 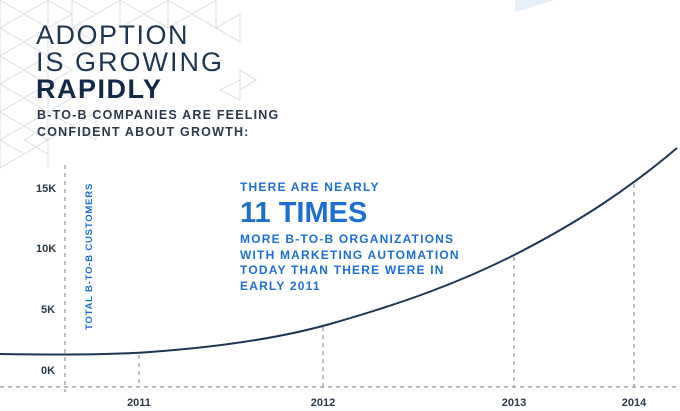 I want to click on title-line-2: IS GROWING, so click(x=130, y=62).